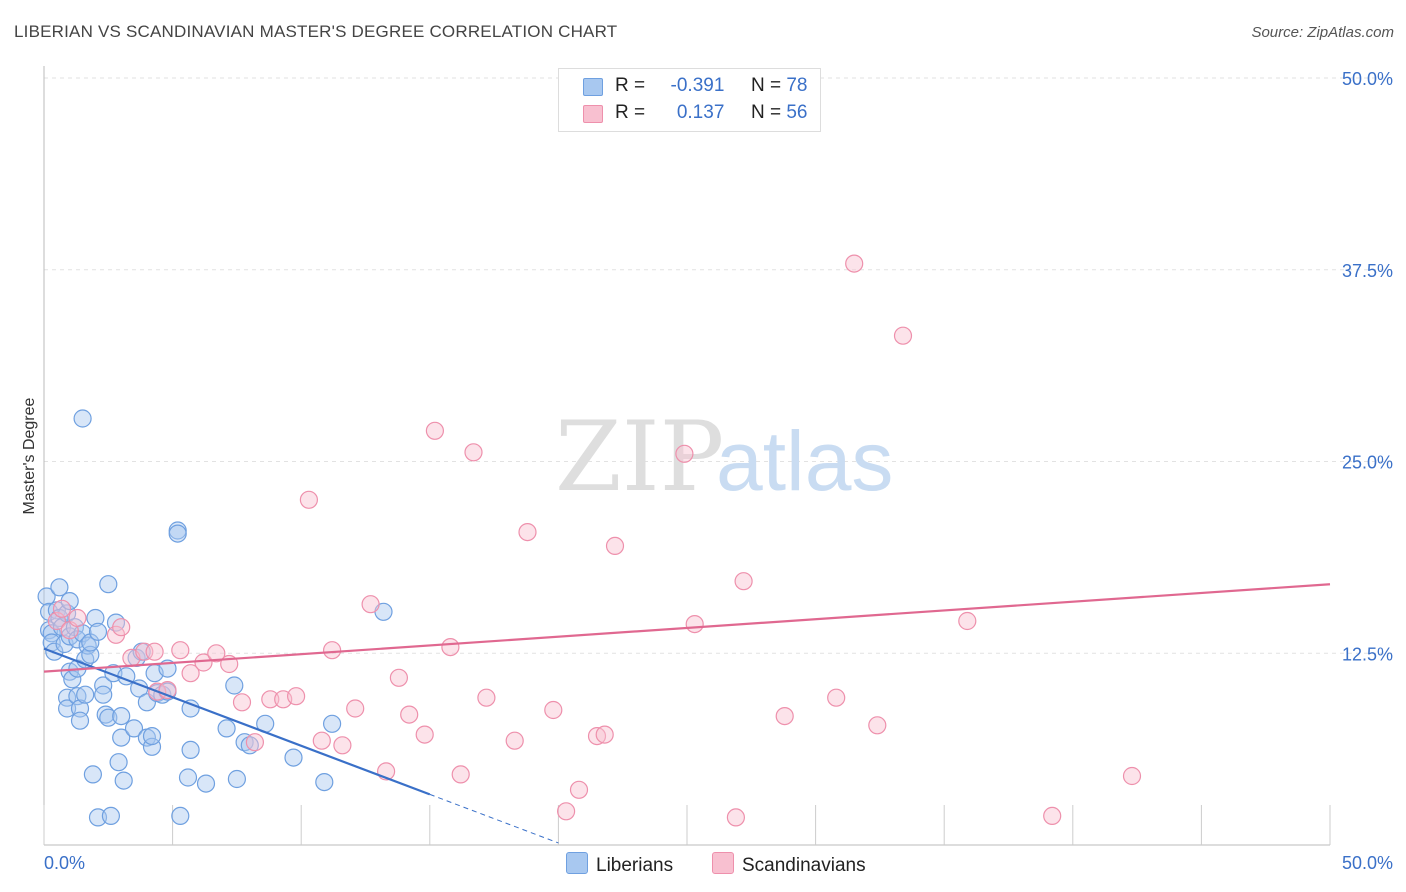 This screenshot has height=892, width=1406. I want to click on legend-n-label: N =, so click(766, 112).